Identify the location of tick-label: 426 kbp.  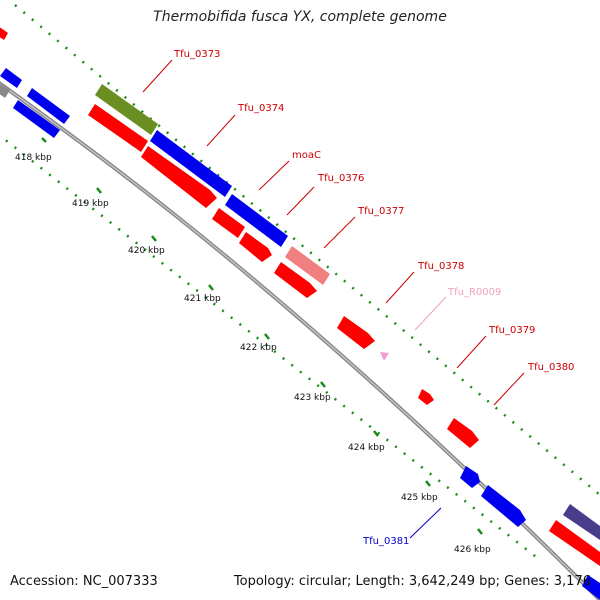
(472, 550).